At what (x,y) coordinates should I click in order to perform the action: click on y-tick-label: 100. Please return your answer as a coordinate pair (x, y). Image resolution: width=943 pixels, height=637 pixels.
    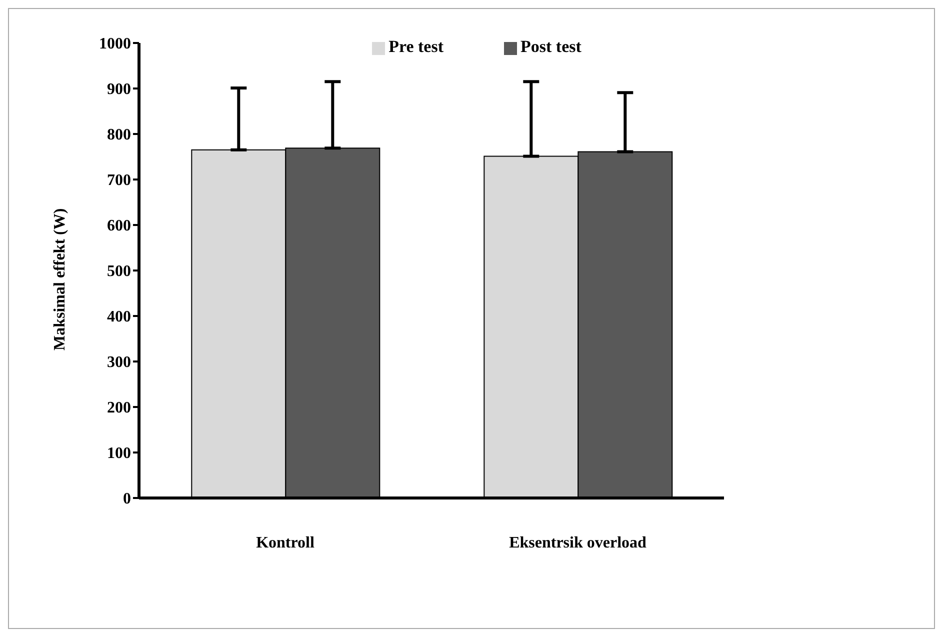
    Looking at the image, I should click on (119, 453).